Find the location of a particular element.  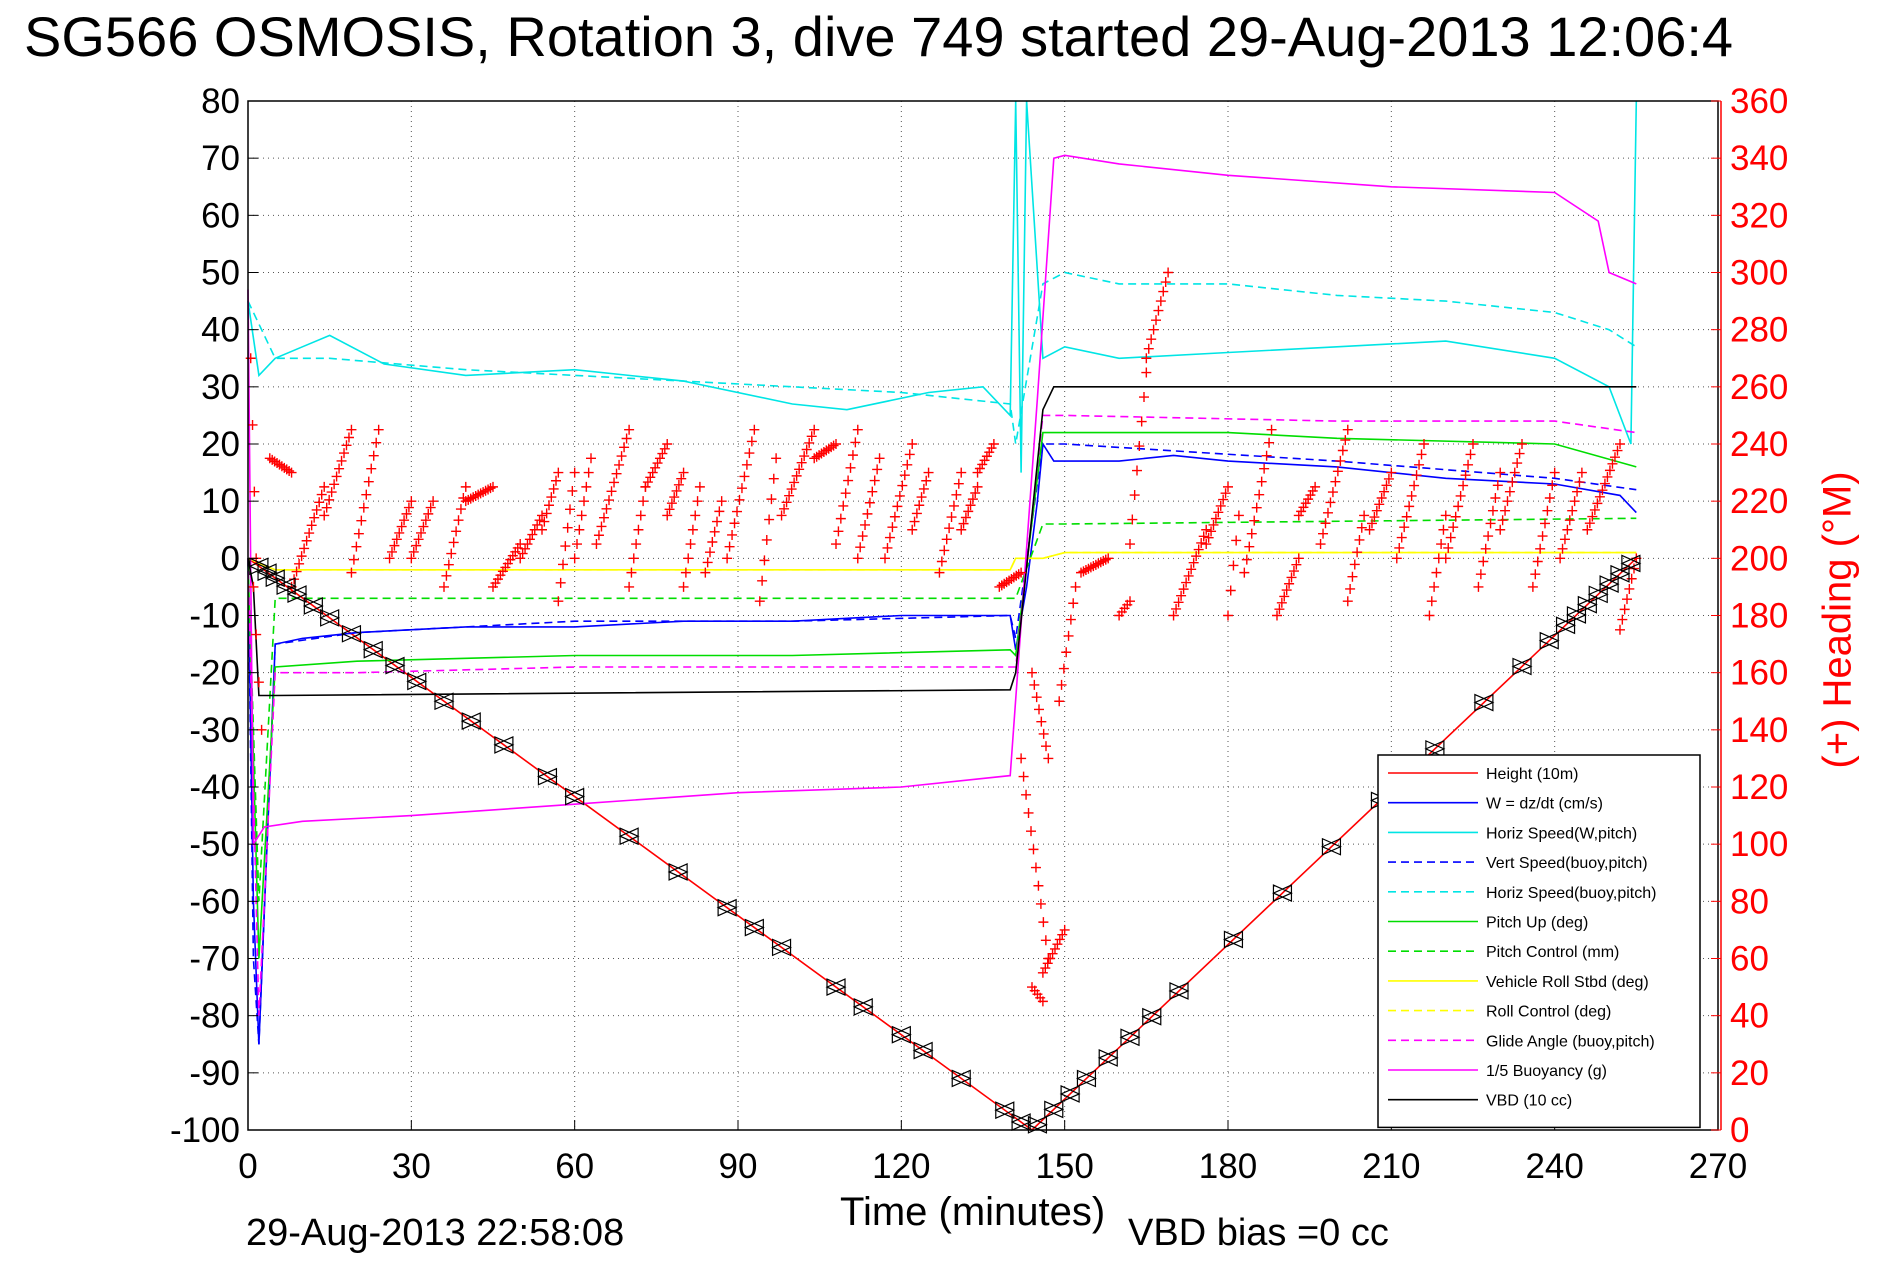

y2-tick-label: 340 is located at coordinates (1759, 158).